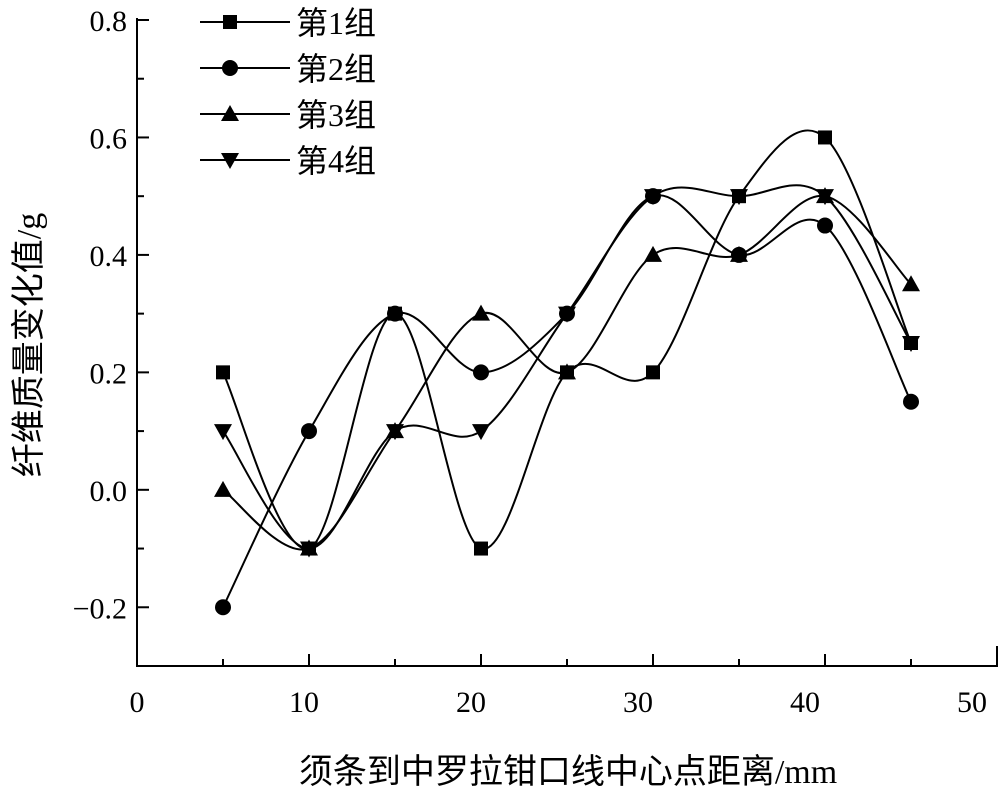 Image resolution: width=1000 pixels, height=795 pixels. What do you see at coordinates (972, 702) in the screenshot?
I see `x-tick-label: 50` at bounding box center [972, 702].